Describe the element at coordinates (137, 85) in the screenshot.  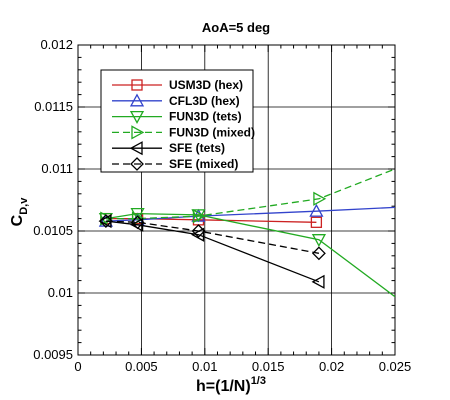
I see `legend-marker-usm3d-hex` at that location.